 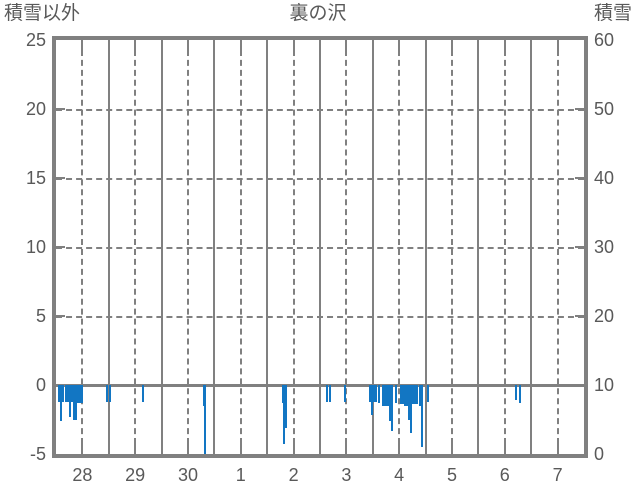 I want to click on left-axis-tick-5: 5, so click(x=40, y=316).